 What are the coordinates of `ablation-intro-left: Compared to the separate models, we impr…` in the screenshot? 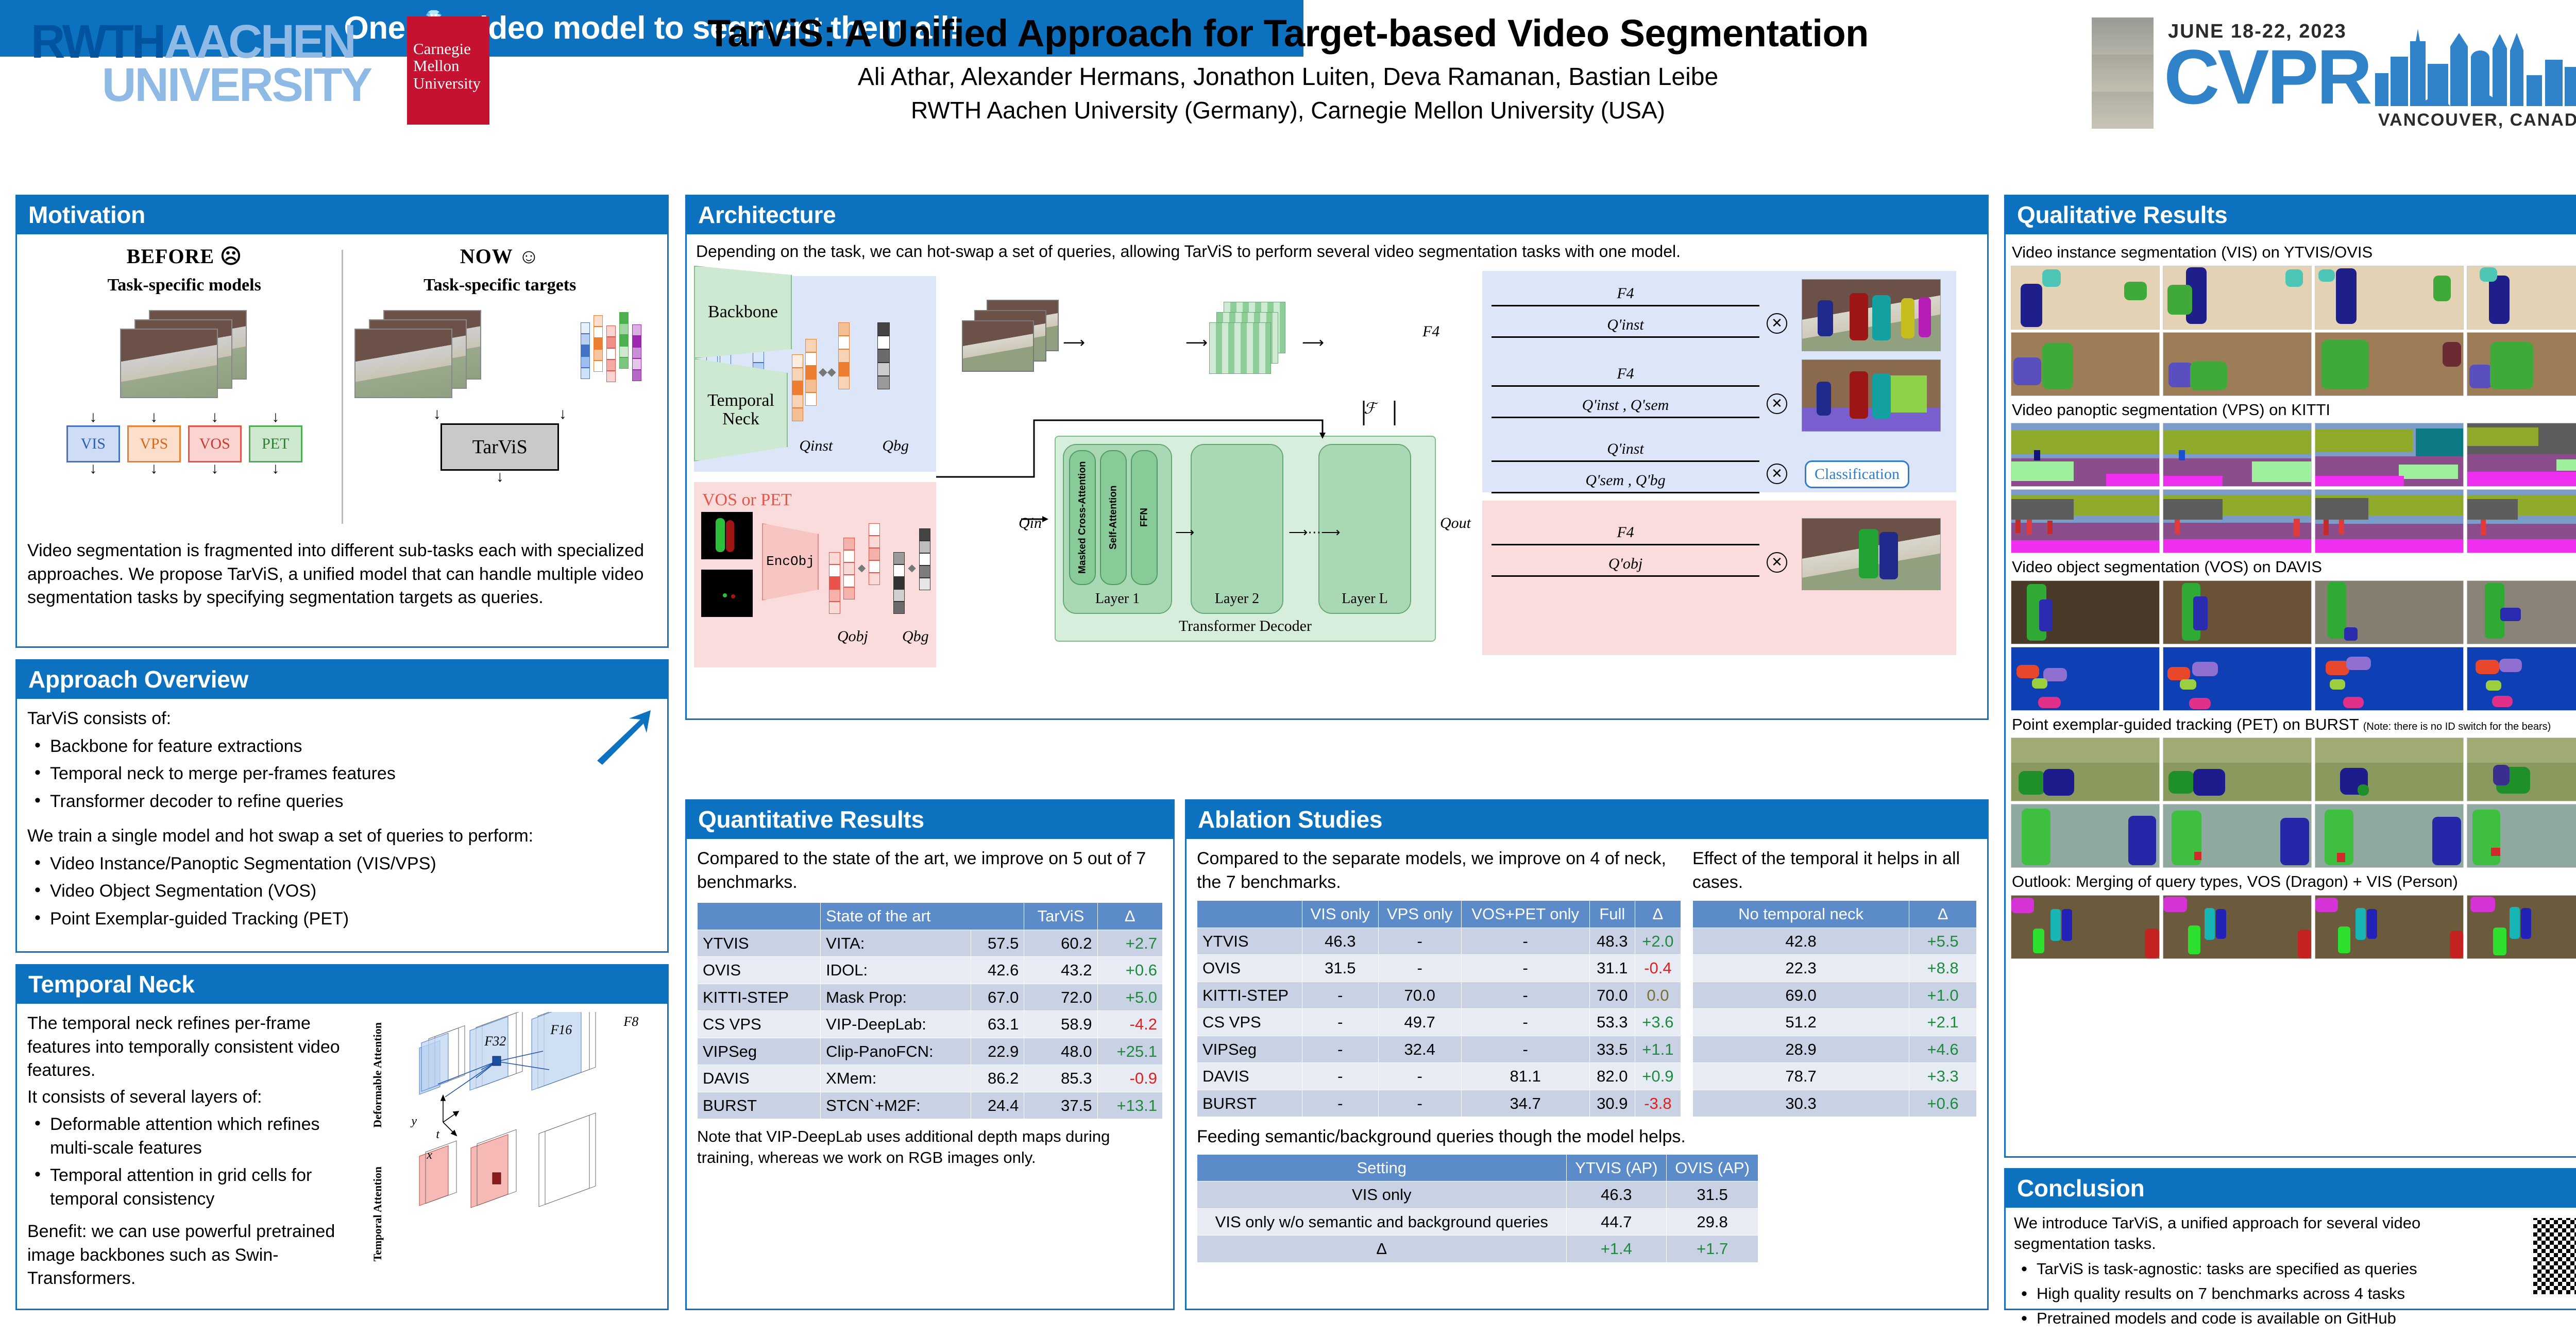 It's located at (1432, 870).